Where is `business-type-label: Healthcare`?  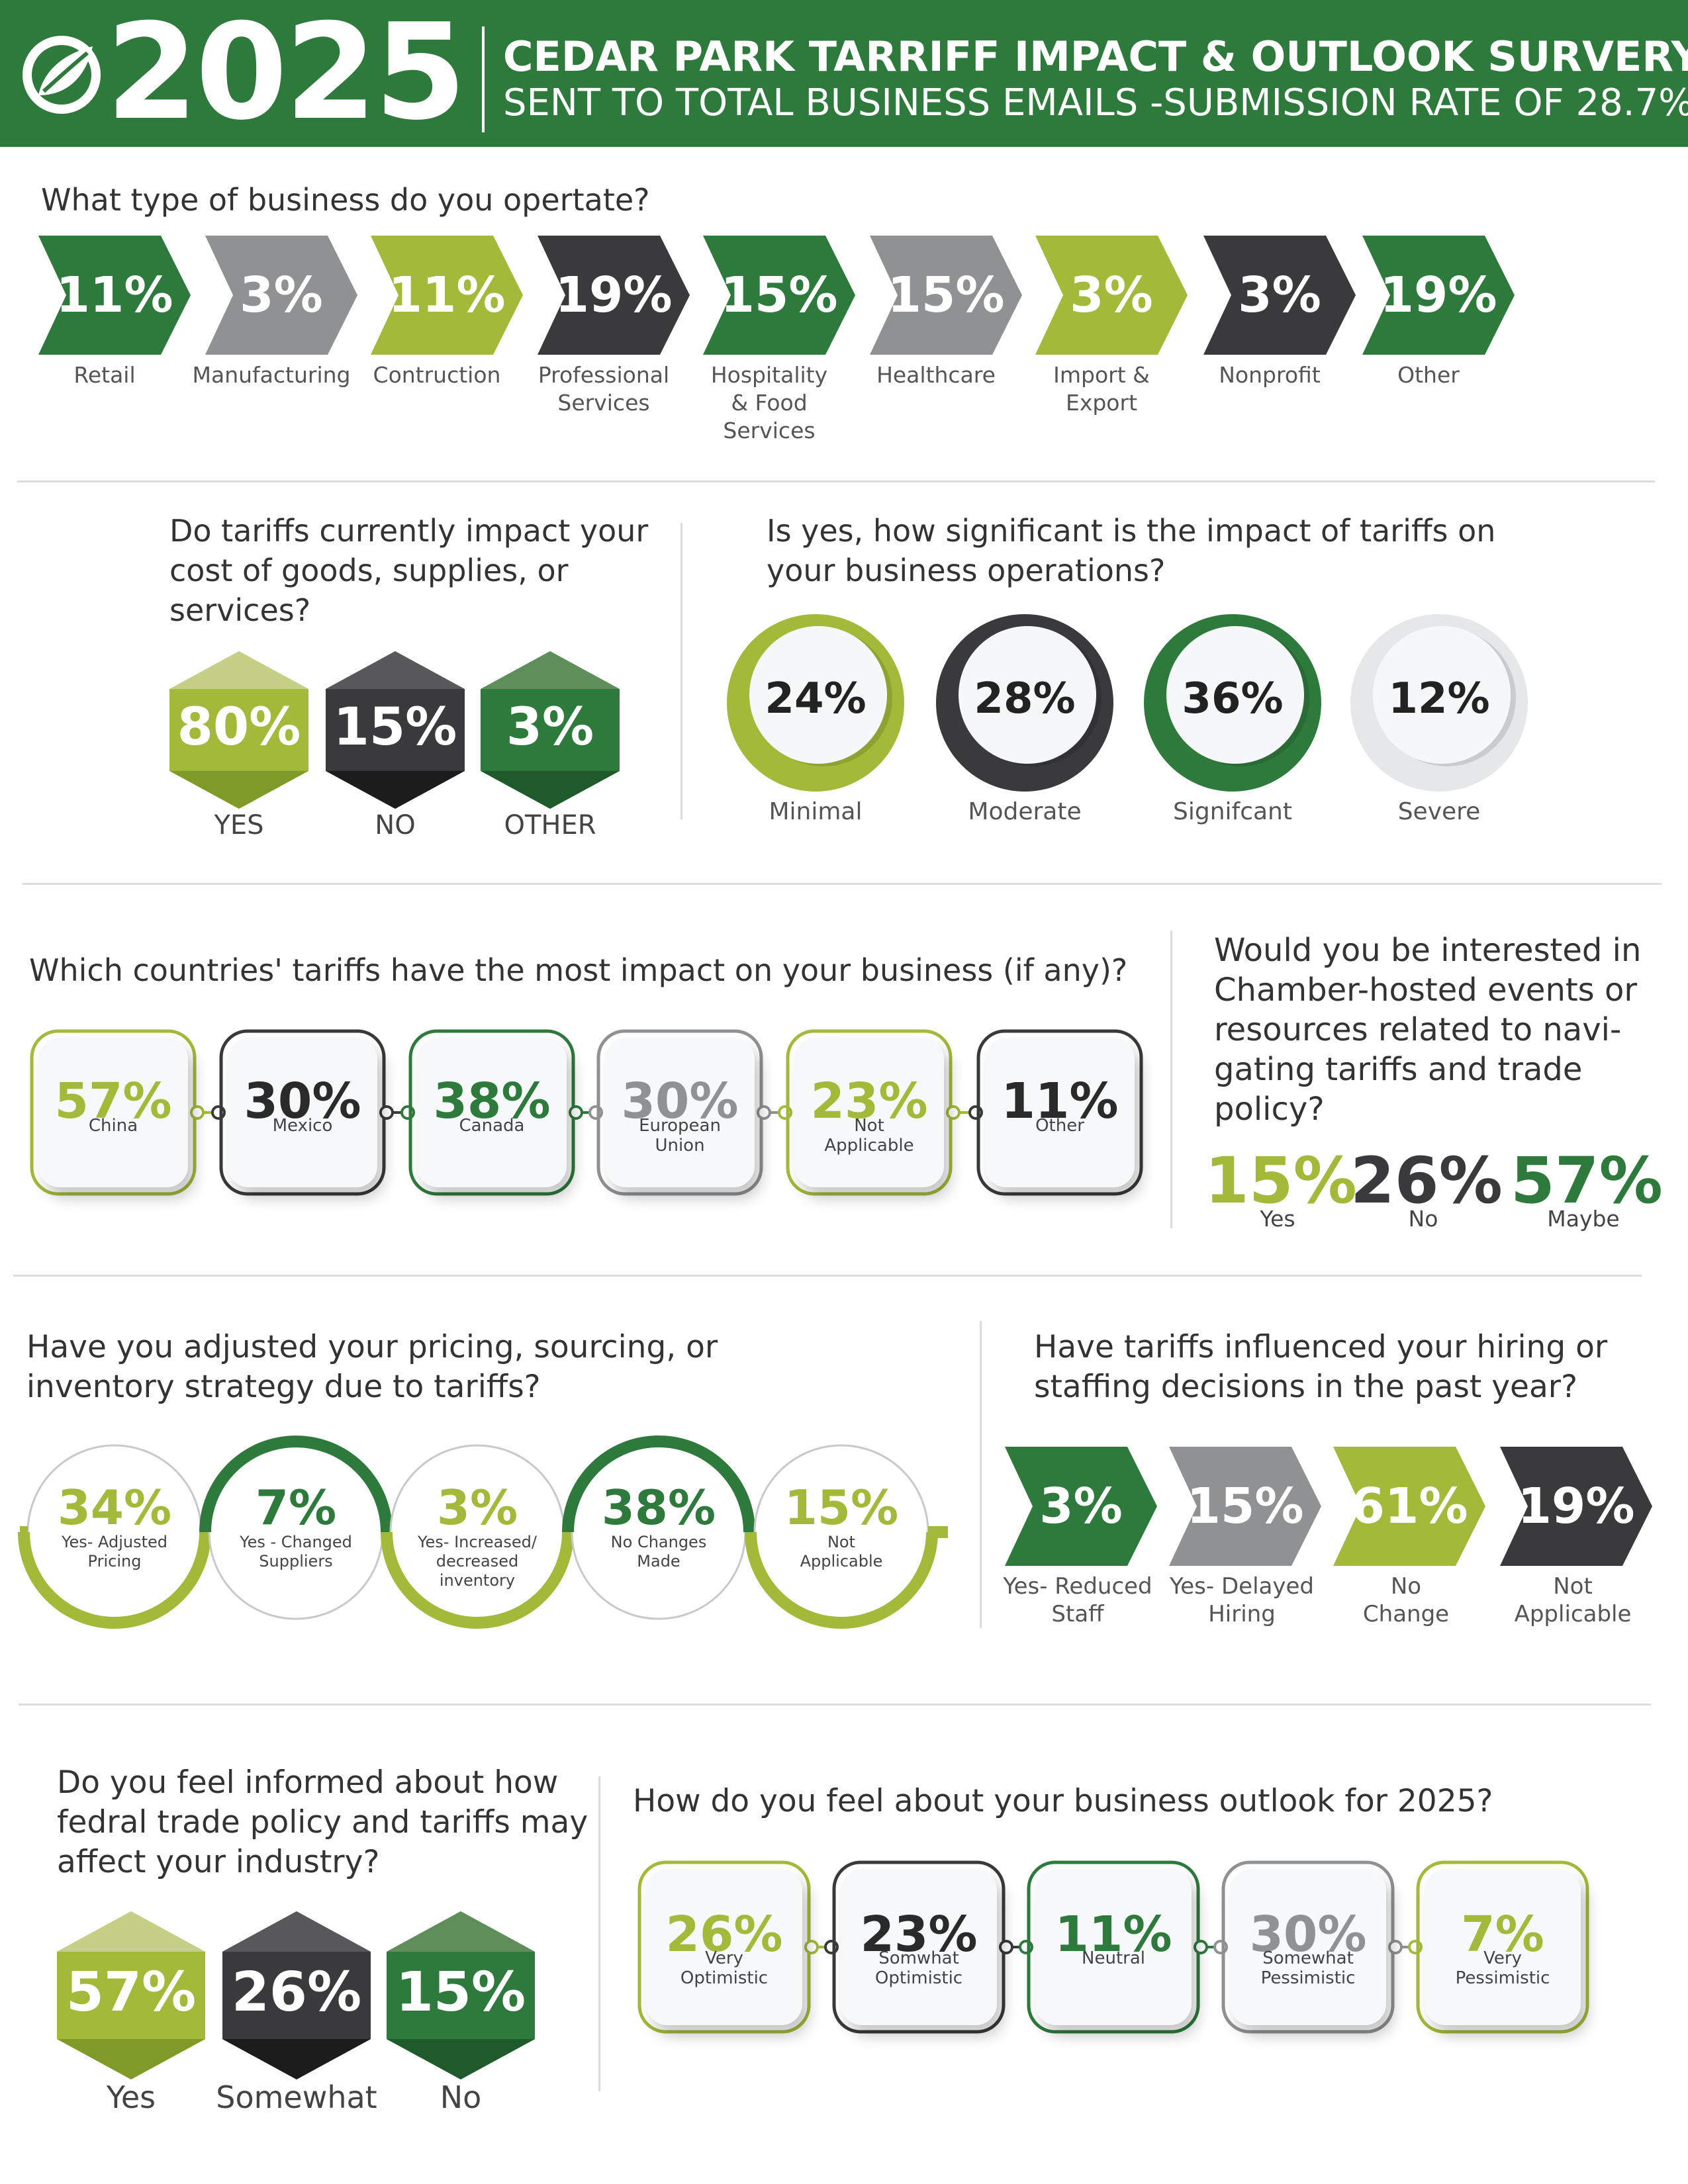 business-type-label: Healthcare is located at coordinates (936, 375).